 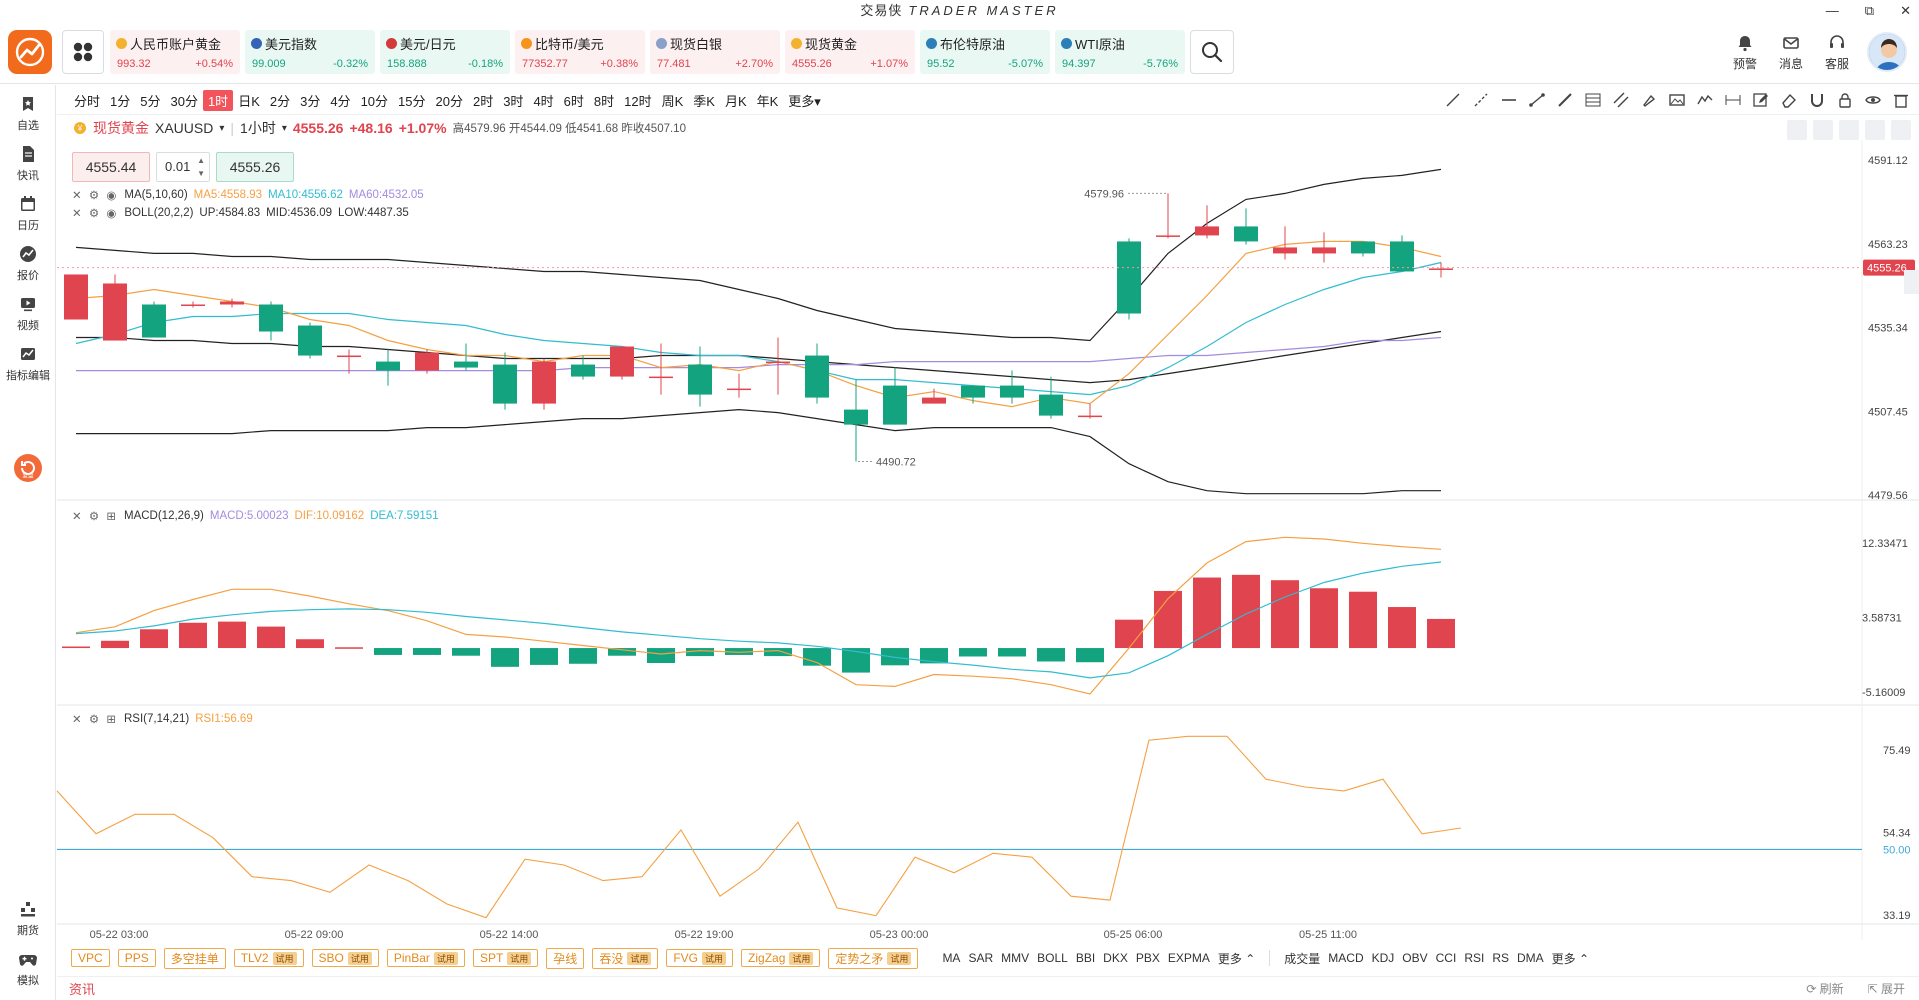 I want to click on period-5: 日K, so click(x=249, y=101).